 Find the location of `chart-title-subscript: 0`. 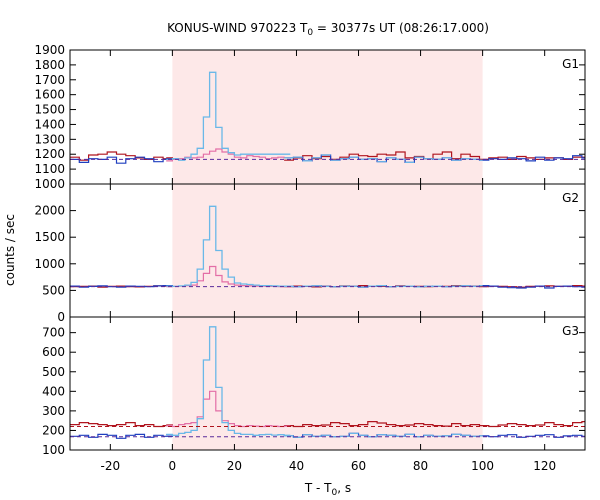

chart-title-subscript: 0 is located at coordinates (310, 33).